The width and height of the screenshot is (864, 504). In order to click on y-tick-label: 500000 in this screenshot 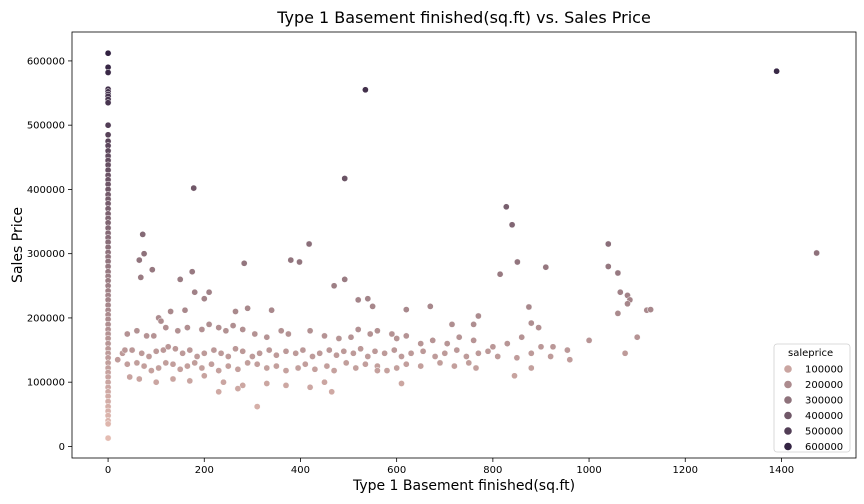, I will do `click(46, 126)`.